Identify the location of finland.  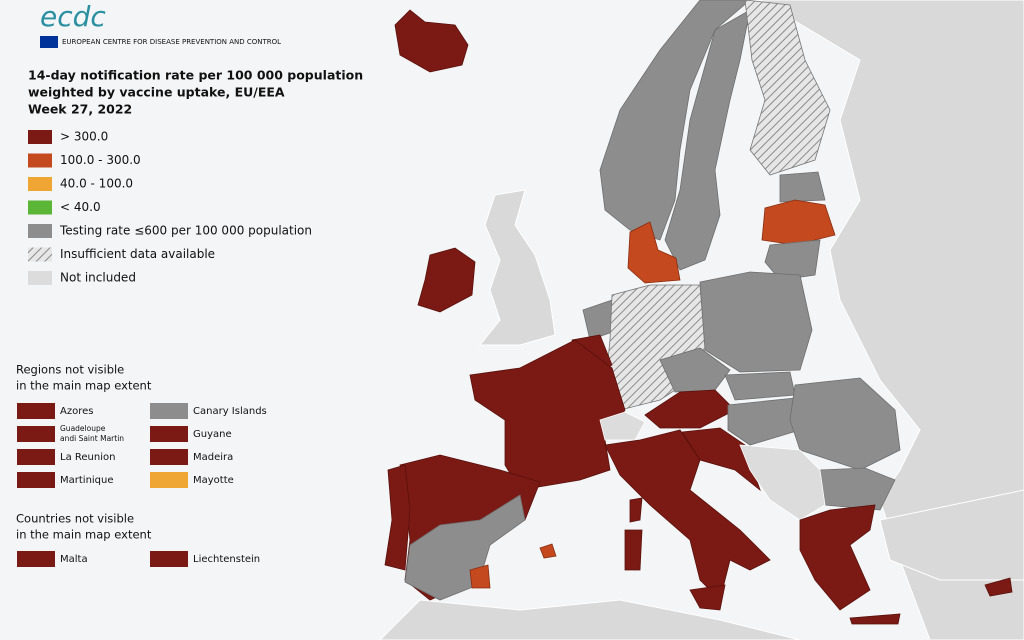
(787, 88).